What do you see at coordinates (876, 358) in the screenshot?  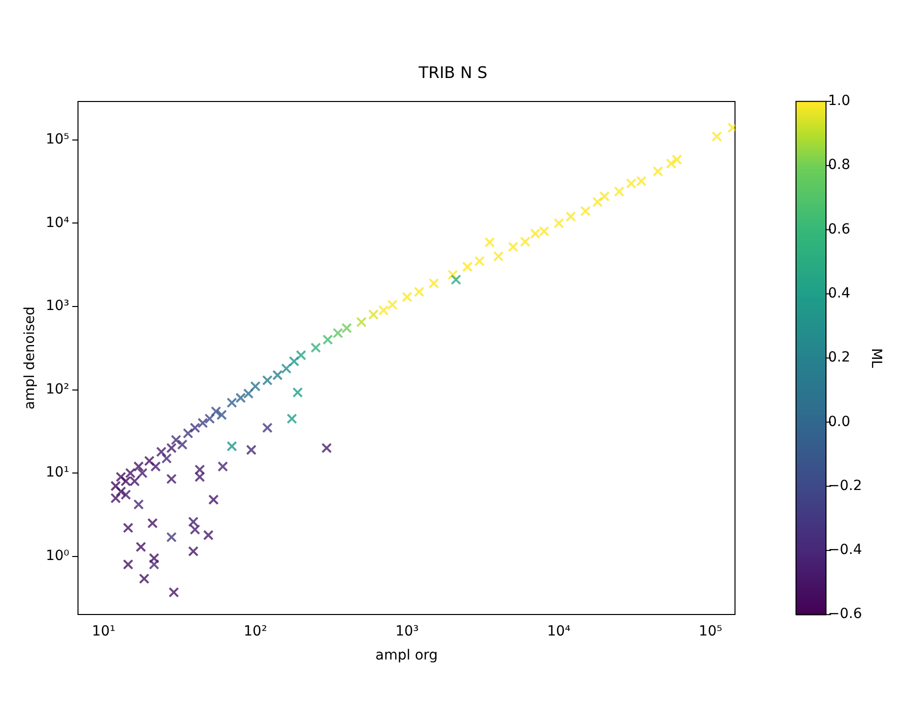 I see `color-bar-title: ML` at bounding box center [876, 358].